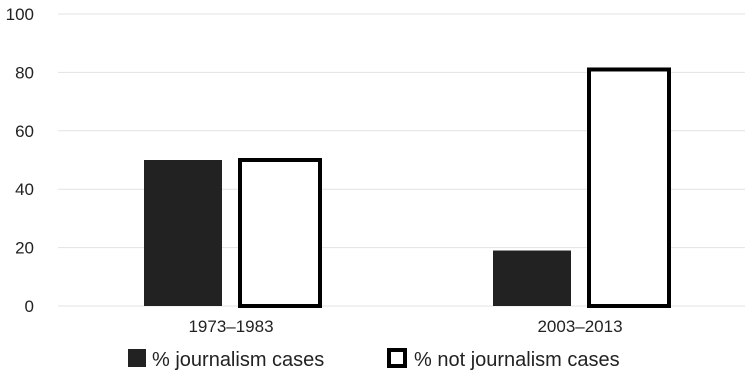  What do you see at coordinates (24, 248) in the screenshot?
I see `y-tick-label: 20` at bounding box center [24, 248].